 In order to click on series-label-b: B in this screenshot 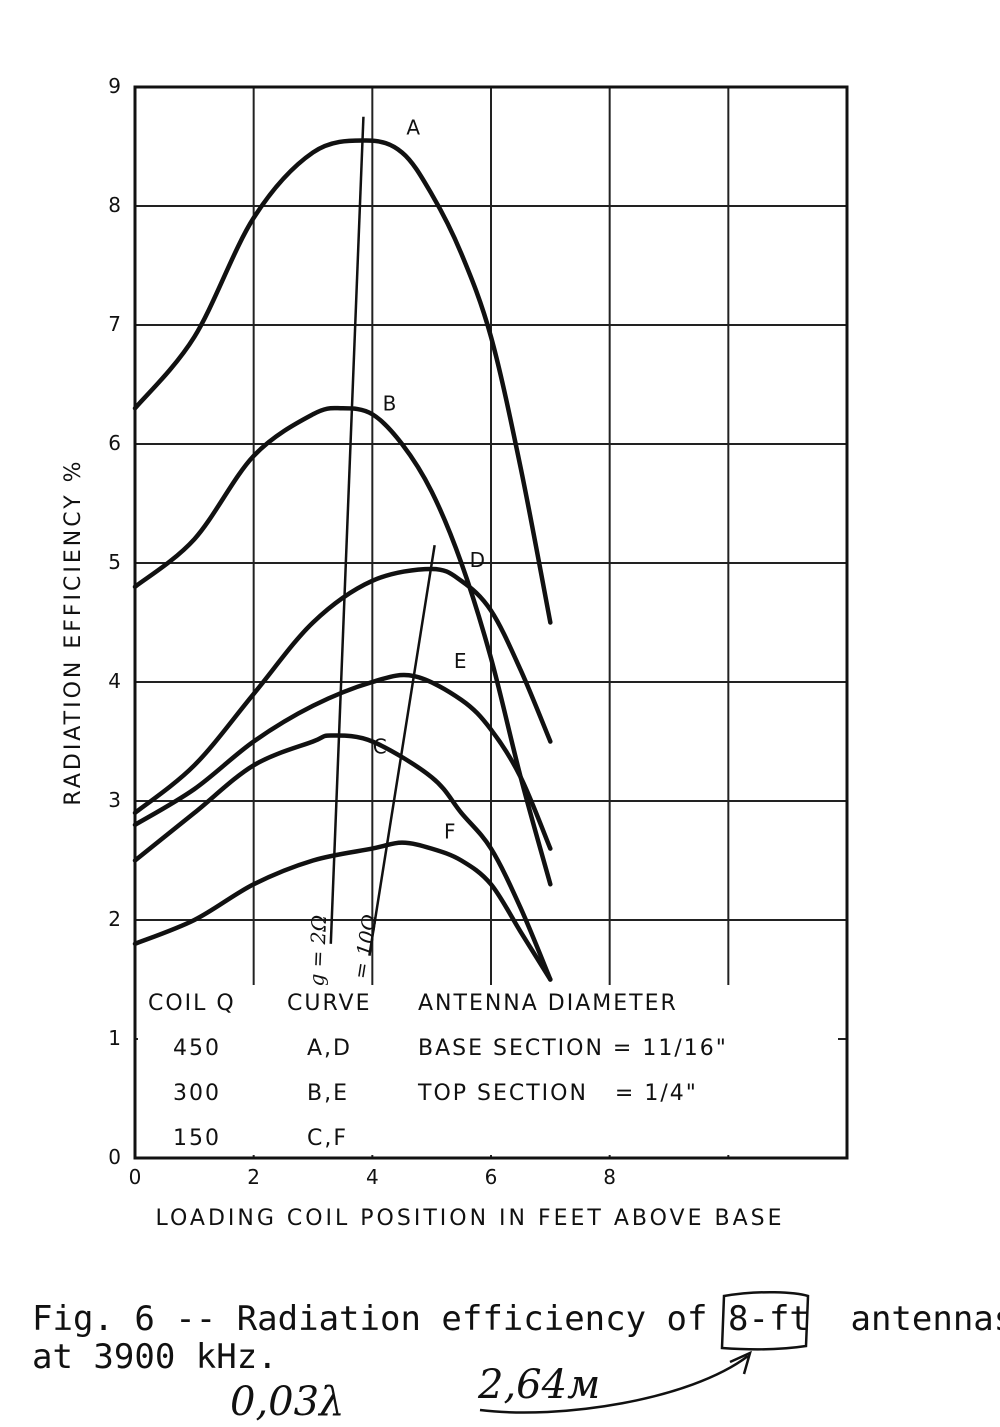, I will do `click(390, 403)`.